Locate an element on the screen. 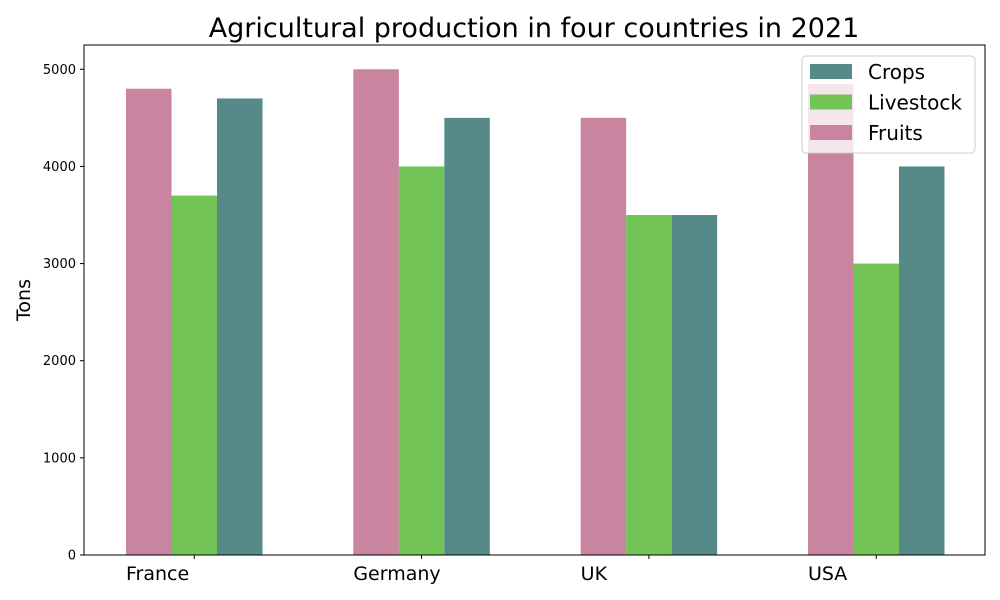 The width and height of the screenshot is (1000, 600). legend: Crops Livestock Fruits is located at coordinates (888, 104).